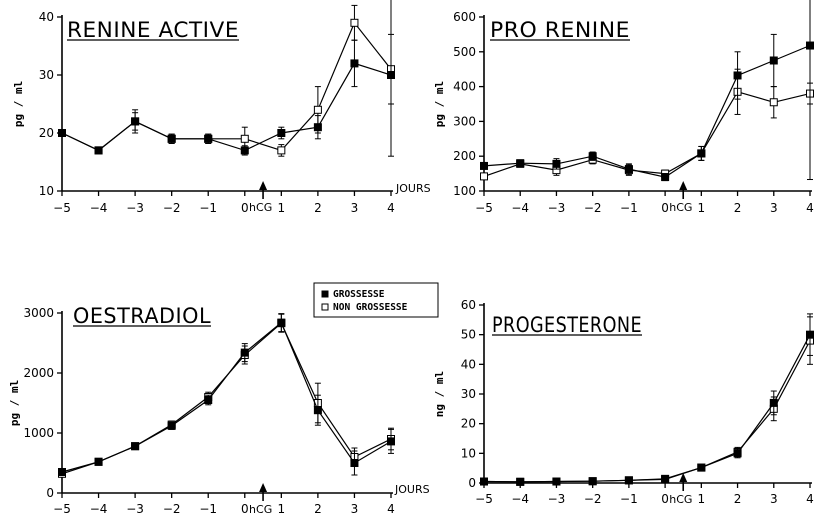 This screenshot has height=522, width=823. Describe the element at coordinates (464, 156) in the screenshot. I see `y-tick-label: 200` at that location.